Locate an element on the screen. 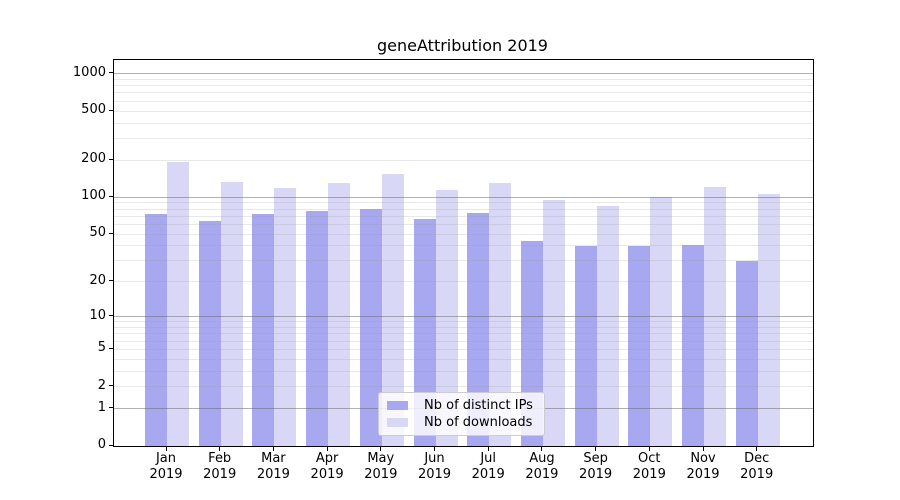  bar-downloads-feb-2019 is located at coordinates (231, 313).